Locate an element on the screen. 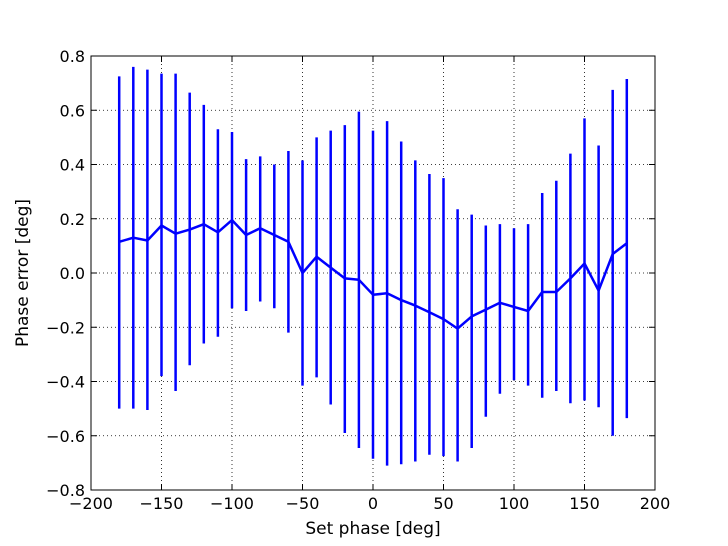 The image size is (728, 546). x-tick-label: −150 is located at coordinates (162, 503).